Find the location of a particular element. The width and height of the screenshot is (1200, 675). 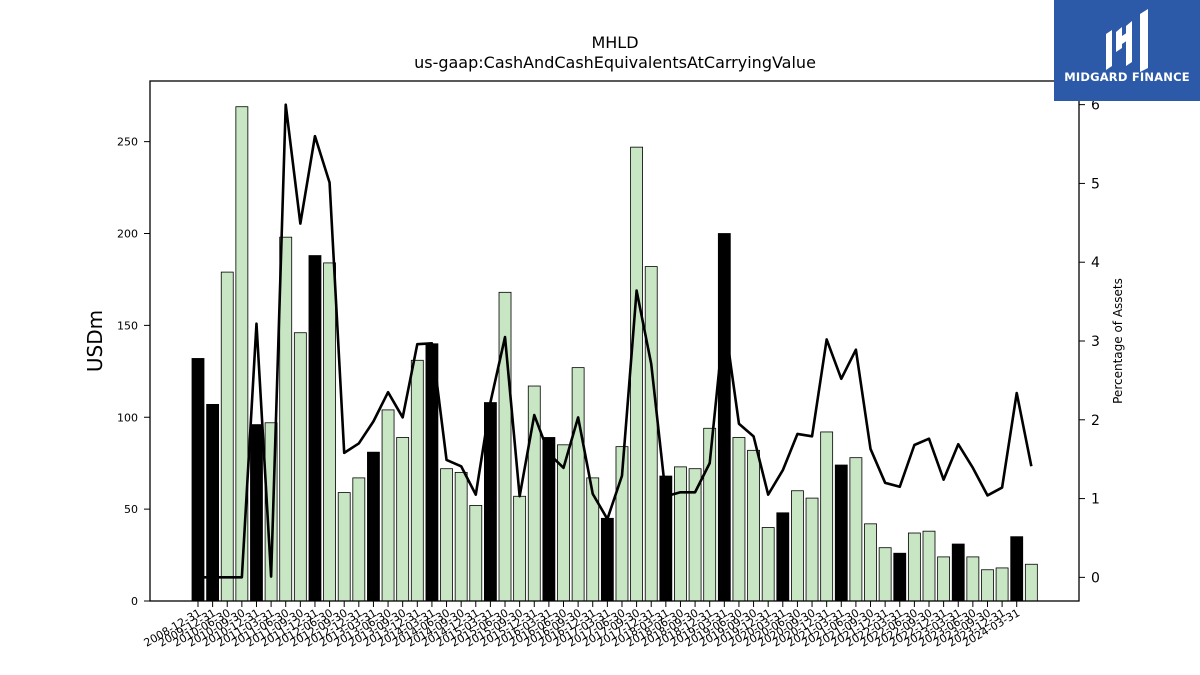

y2-axis-label: Percentage of Assets is located at coordinates (1118, 341).